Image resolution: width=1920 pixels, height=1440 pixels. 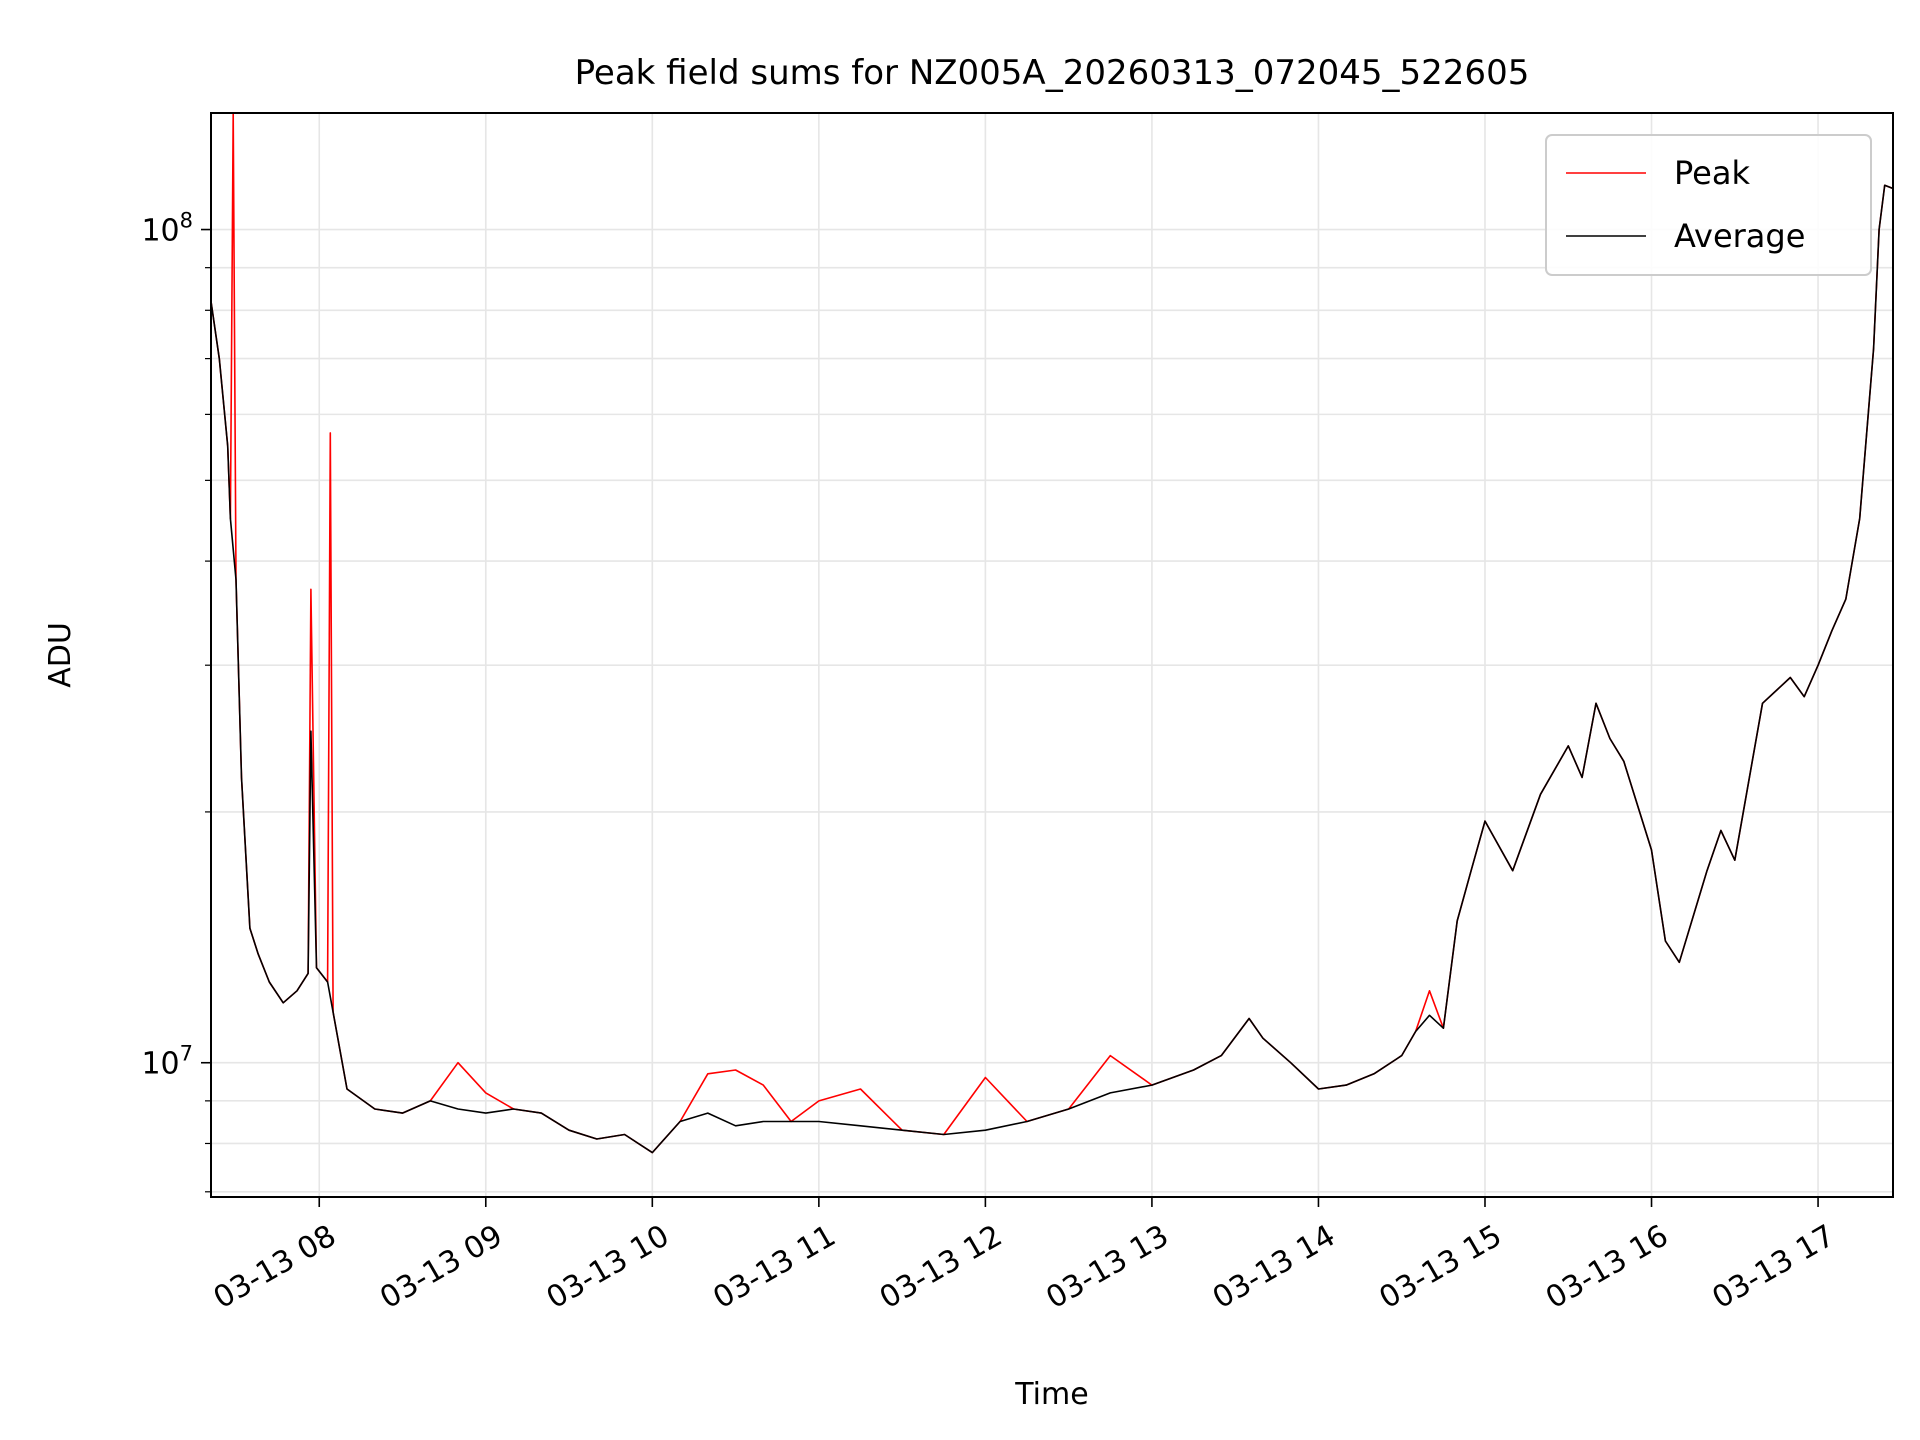 I want to click on y-tick-label-exponent: 8, so click(x=186, y=221).